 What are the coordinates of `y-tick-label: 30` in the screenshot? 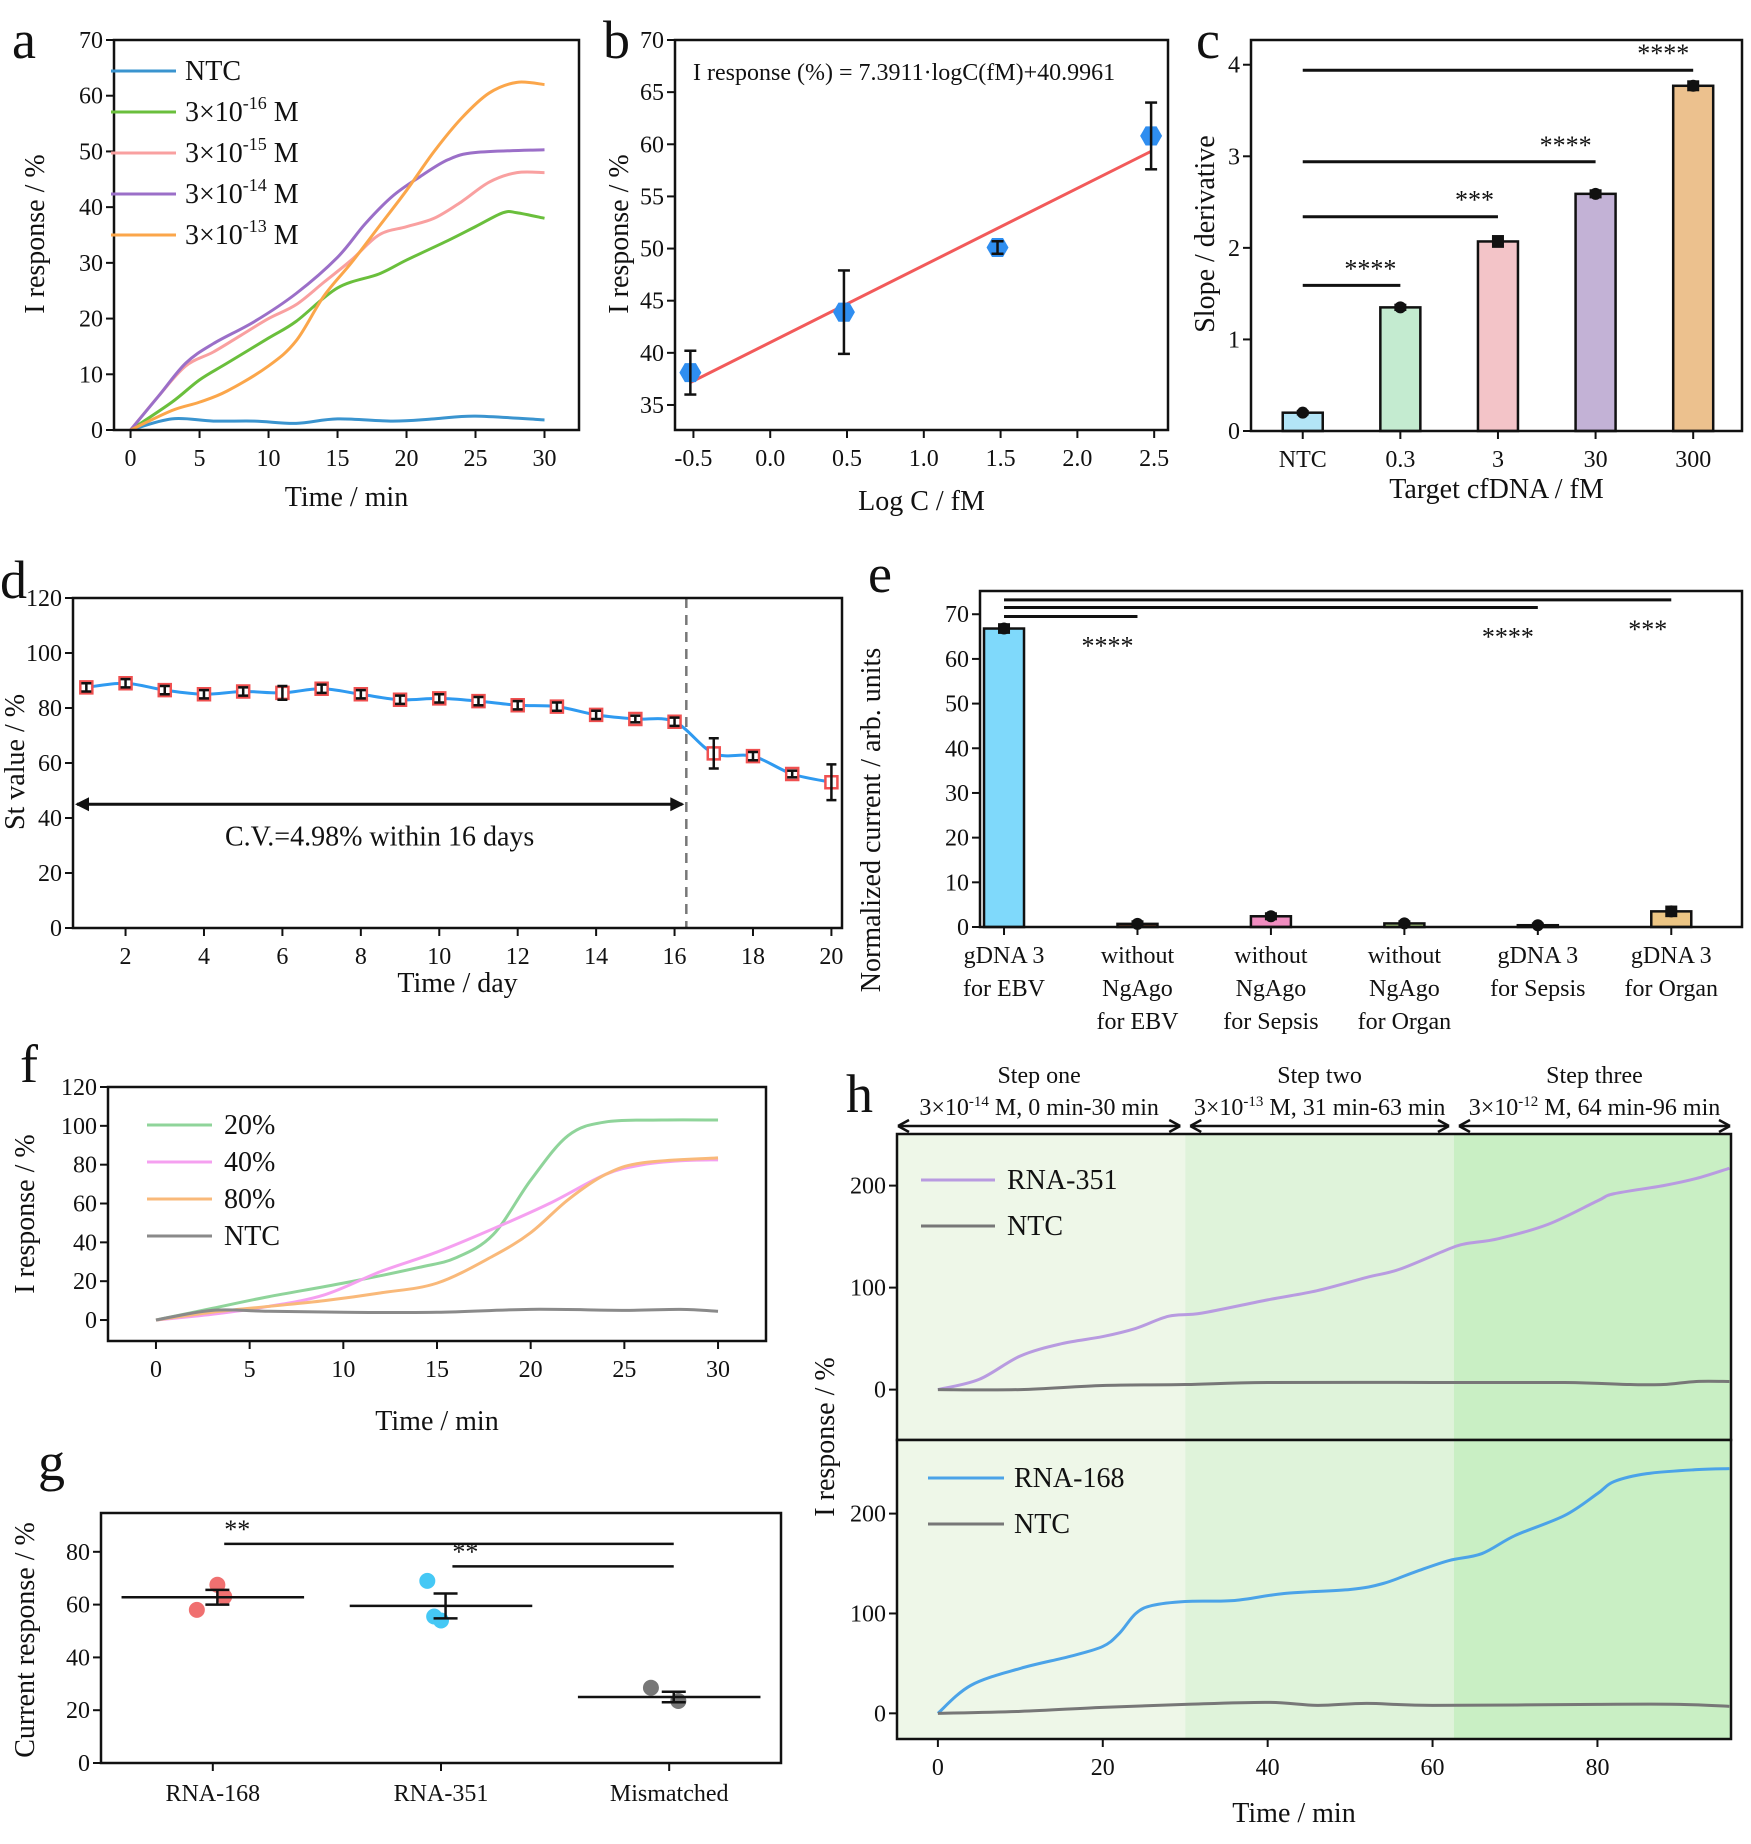 It's located at (957, 794).